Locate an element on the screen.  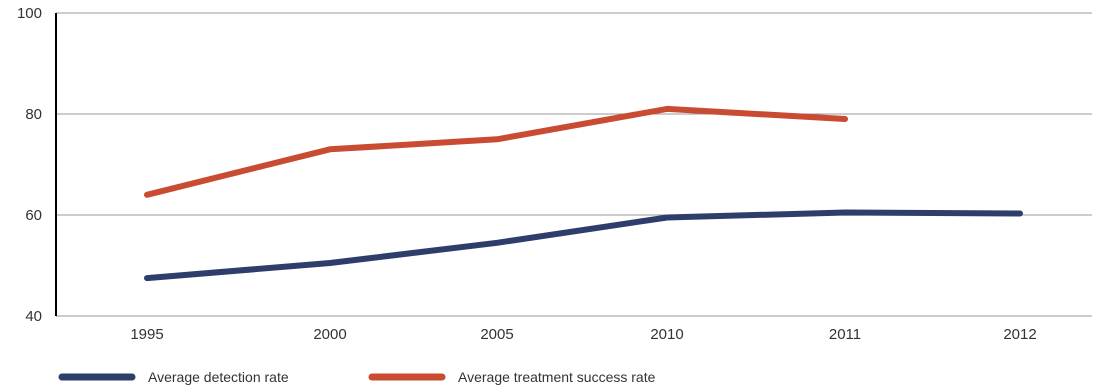
y-tick-label: 80 is located at coordinates (33, 114).